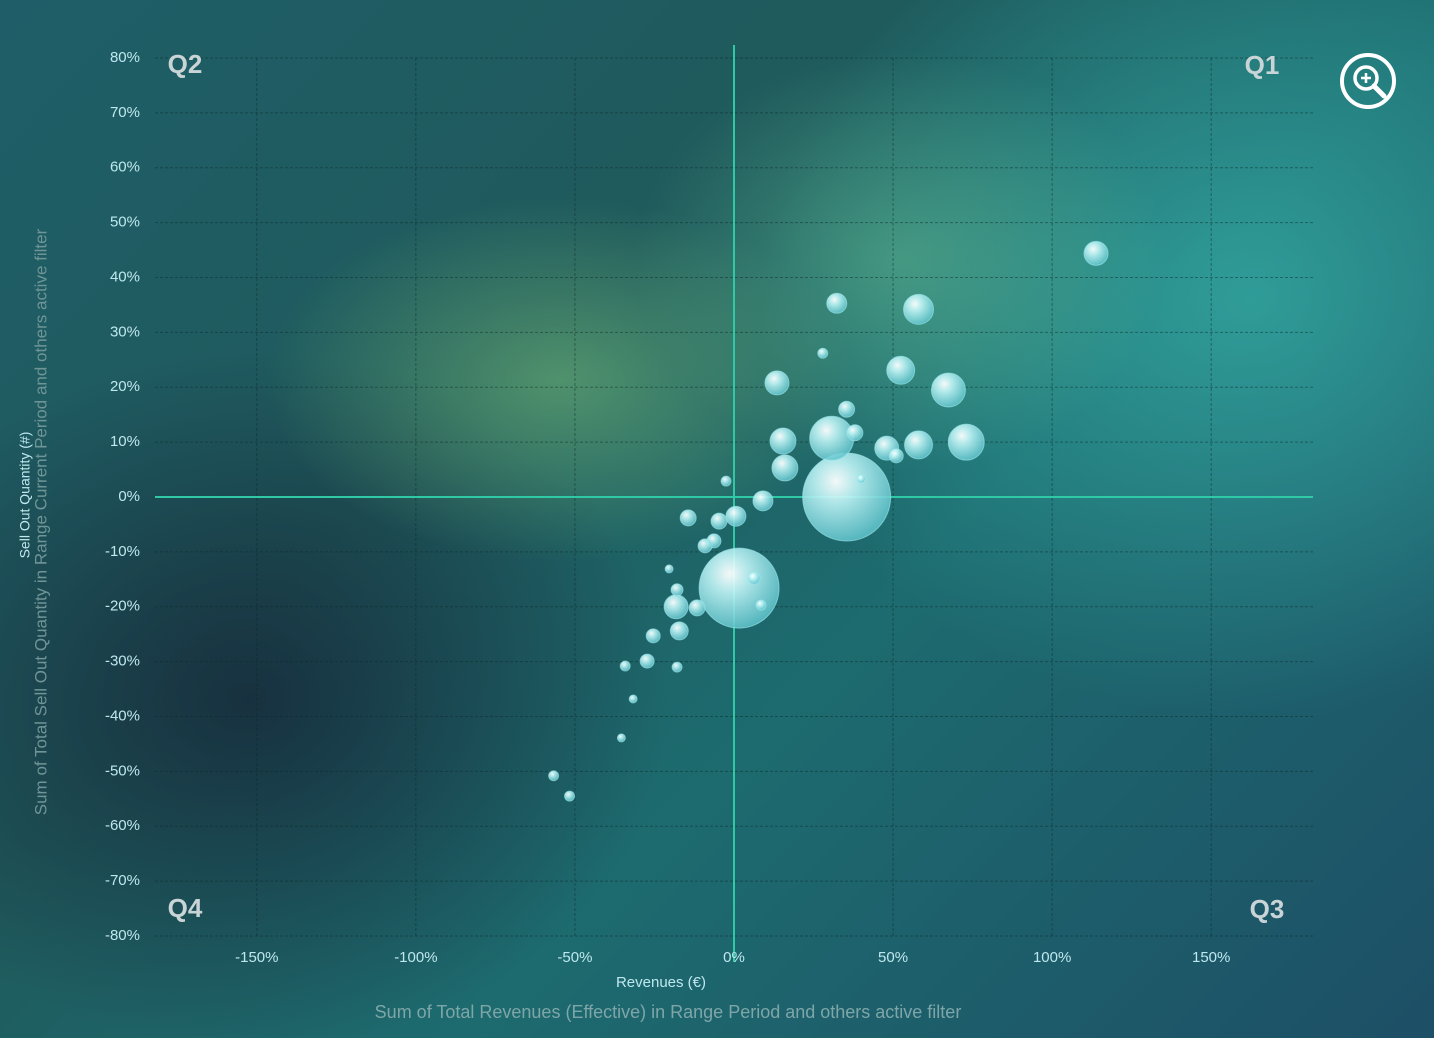  Describe the element at coordinates (122, 606) in the screenshot. I see `y-tick-label: -20%` at that location.